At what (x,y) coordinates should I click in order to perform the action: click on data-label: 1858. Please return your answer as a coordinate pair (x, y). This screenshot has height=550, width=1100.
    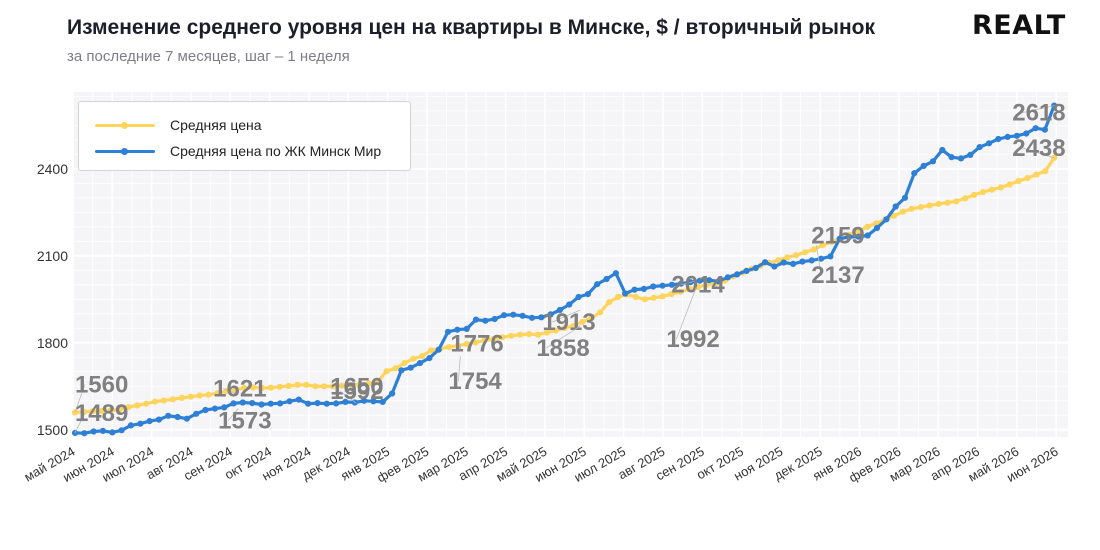
    Looking at the image, I should click on (562, 348).